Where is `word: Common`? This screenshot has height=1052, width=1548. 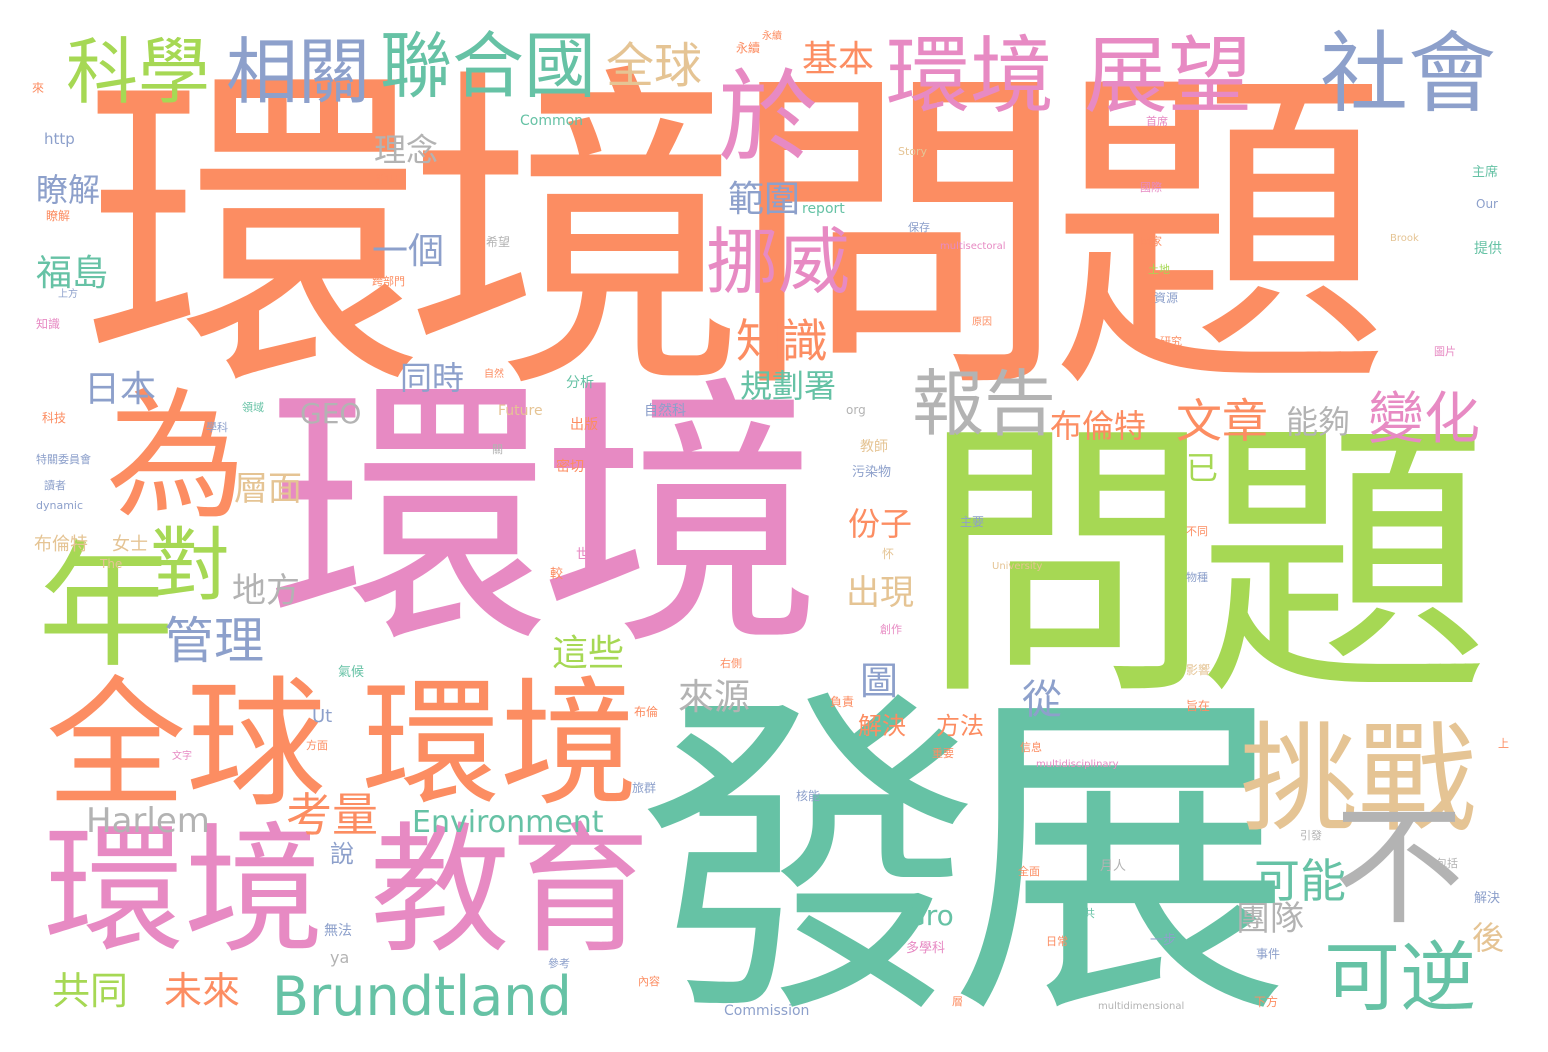
word: Common is located at coordinates (552, 121).